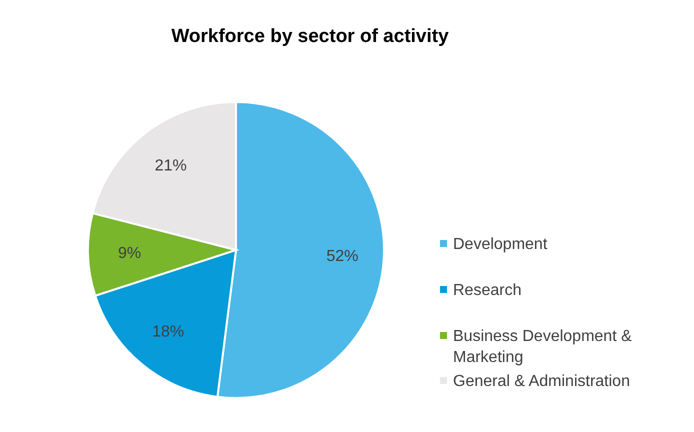 The image size is (694, 432). Describe the element at coordinates (310, 36) in the screenshot. I see `chart-title: Workforce by sector of activity` at that location.